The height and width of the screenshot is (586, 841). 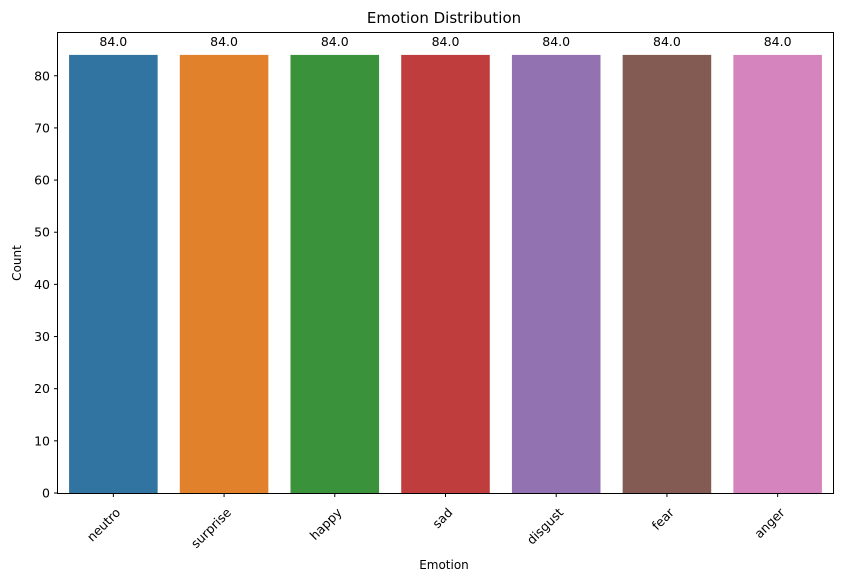 I want to click on value-label-surprise: 84.0, so click(x=224, y=41).